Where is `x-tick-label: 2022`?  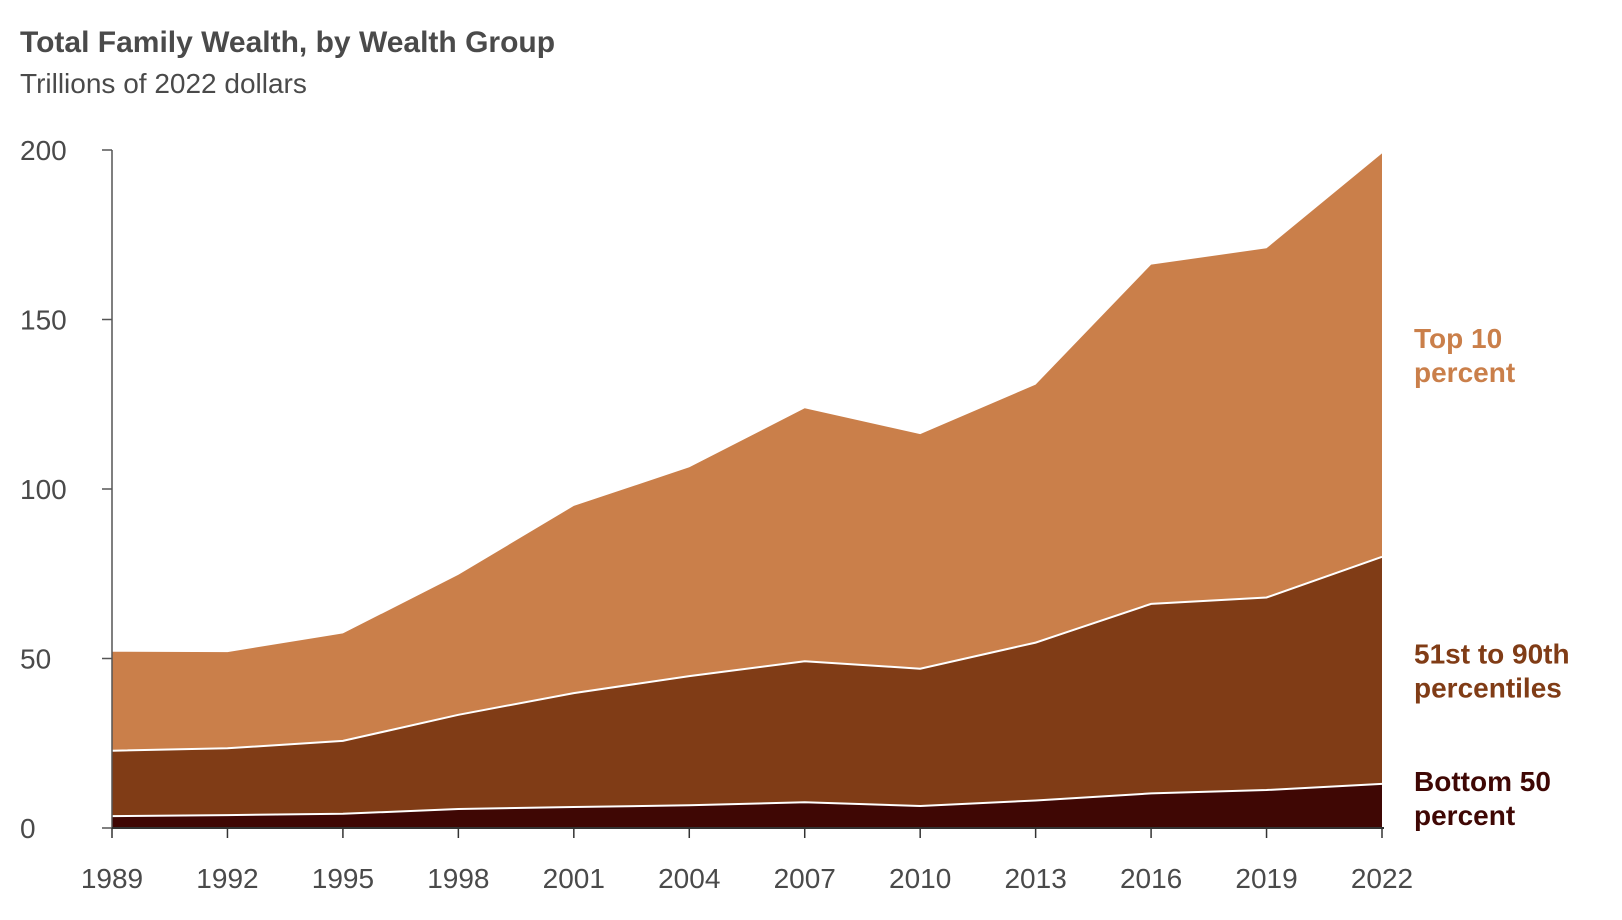 x-tick-label: 2022 is located at coordinates (1382, 878).